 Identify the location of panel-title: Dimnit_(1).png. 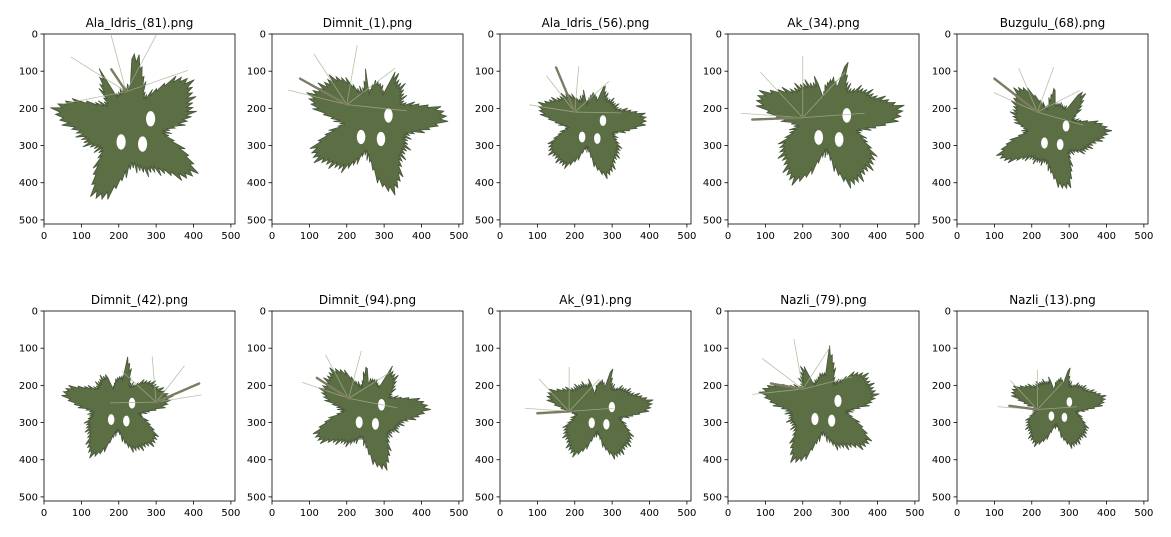
(368, 23).